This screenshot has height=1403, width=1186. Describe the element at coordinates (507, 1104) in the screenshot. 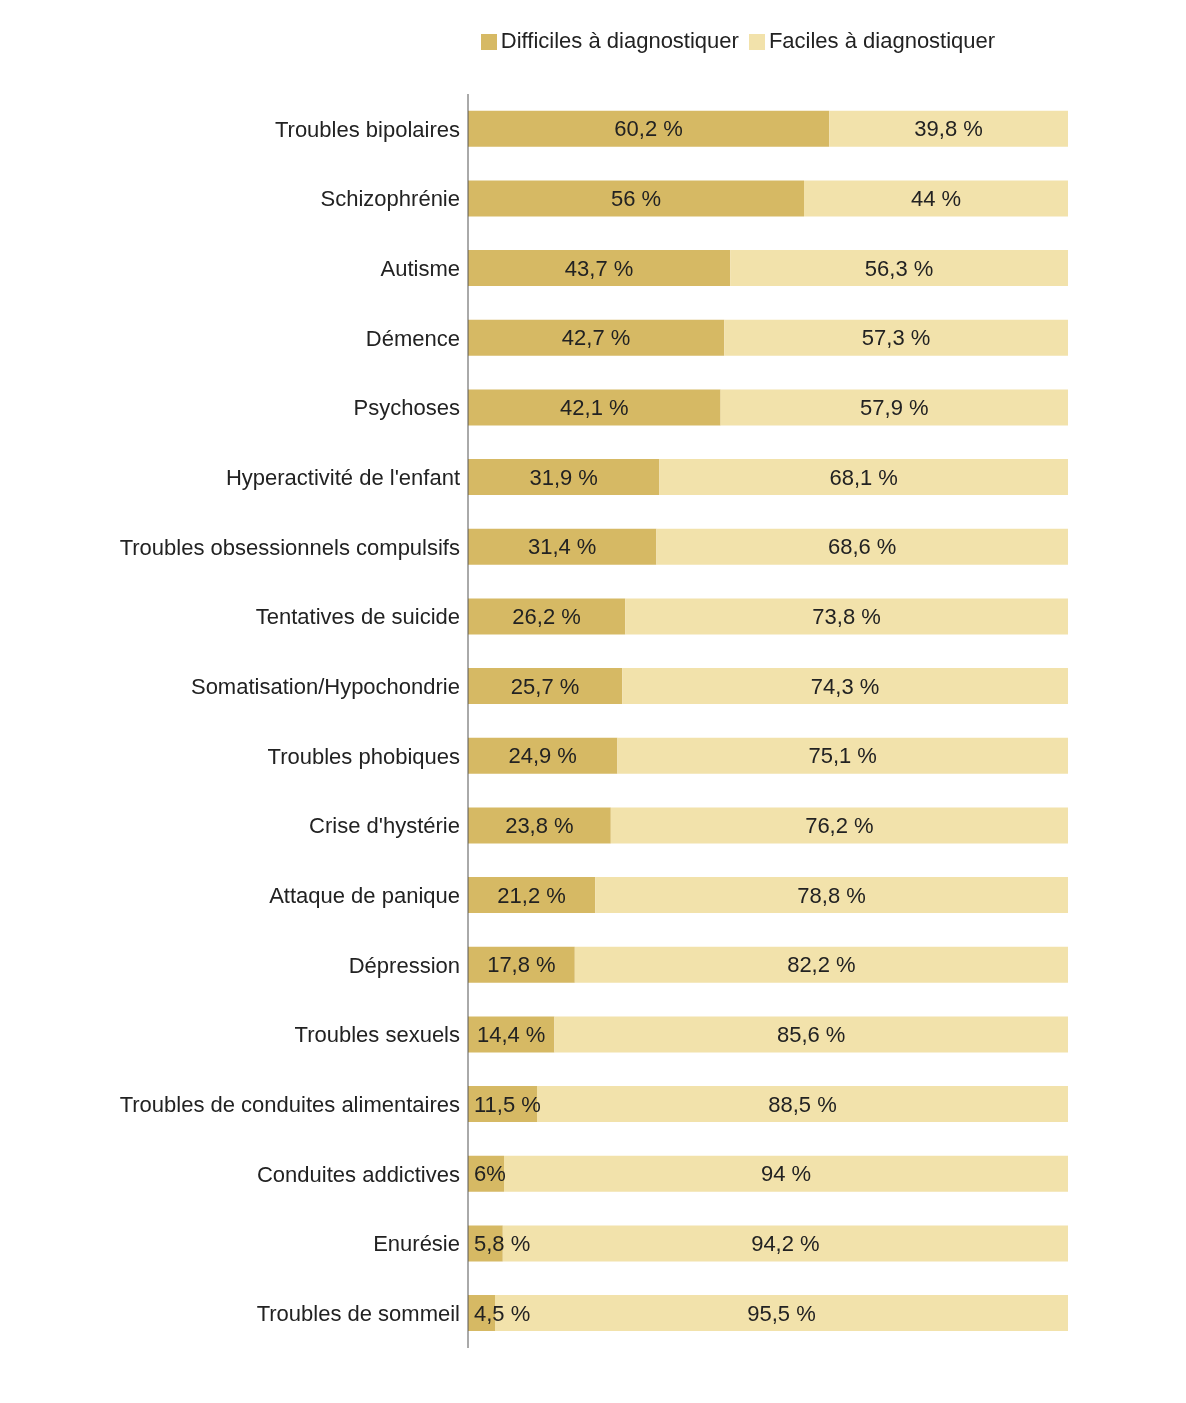

I see `data-label: 11,5 %` at that location.